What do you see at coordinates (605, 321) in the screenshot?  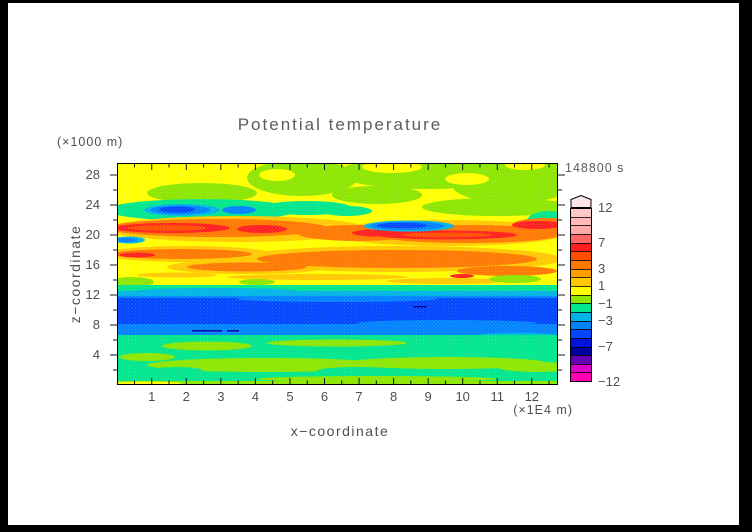 I see `colorbar-tick-label: −3` at bounding box center [605, 321].